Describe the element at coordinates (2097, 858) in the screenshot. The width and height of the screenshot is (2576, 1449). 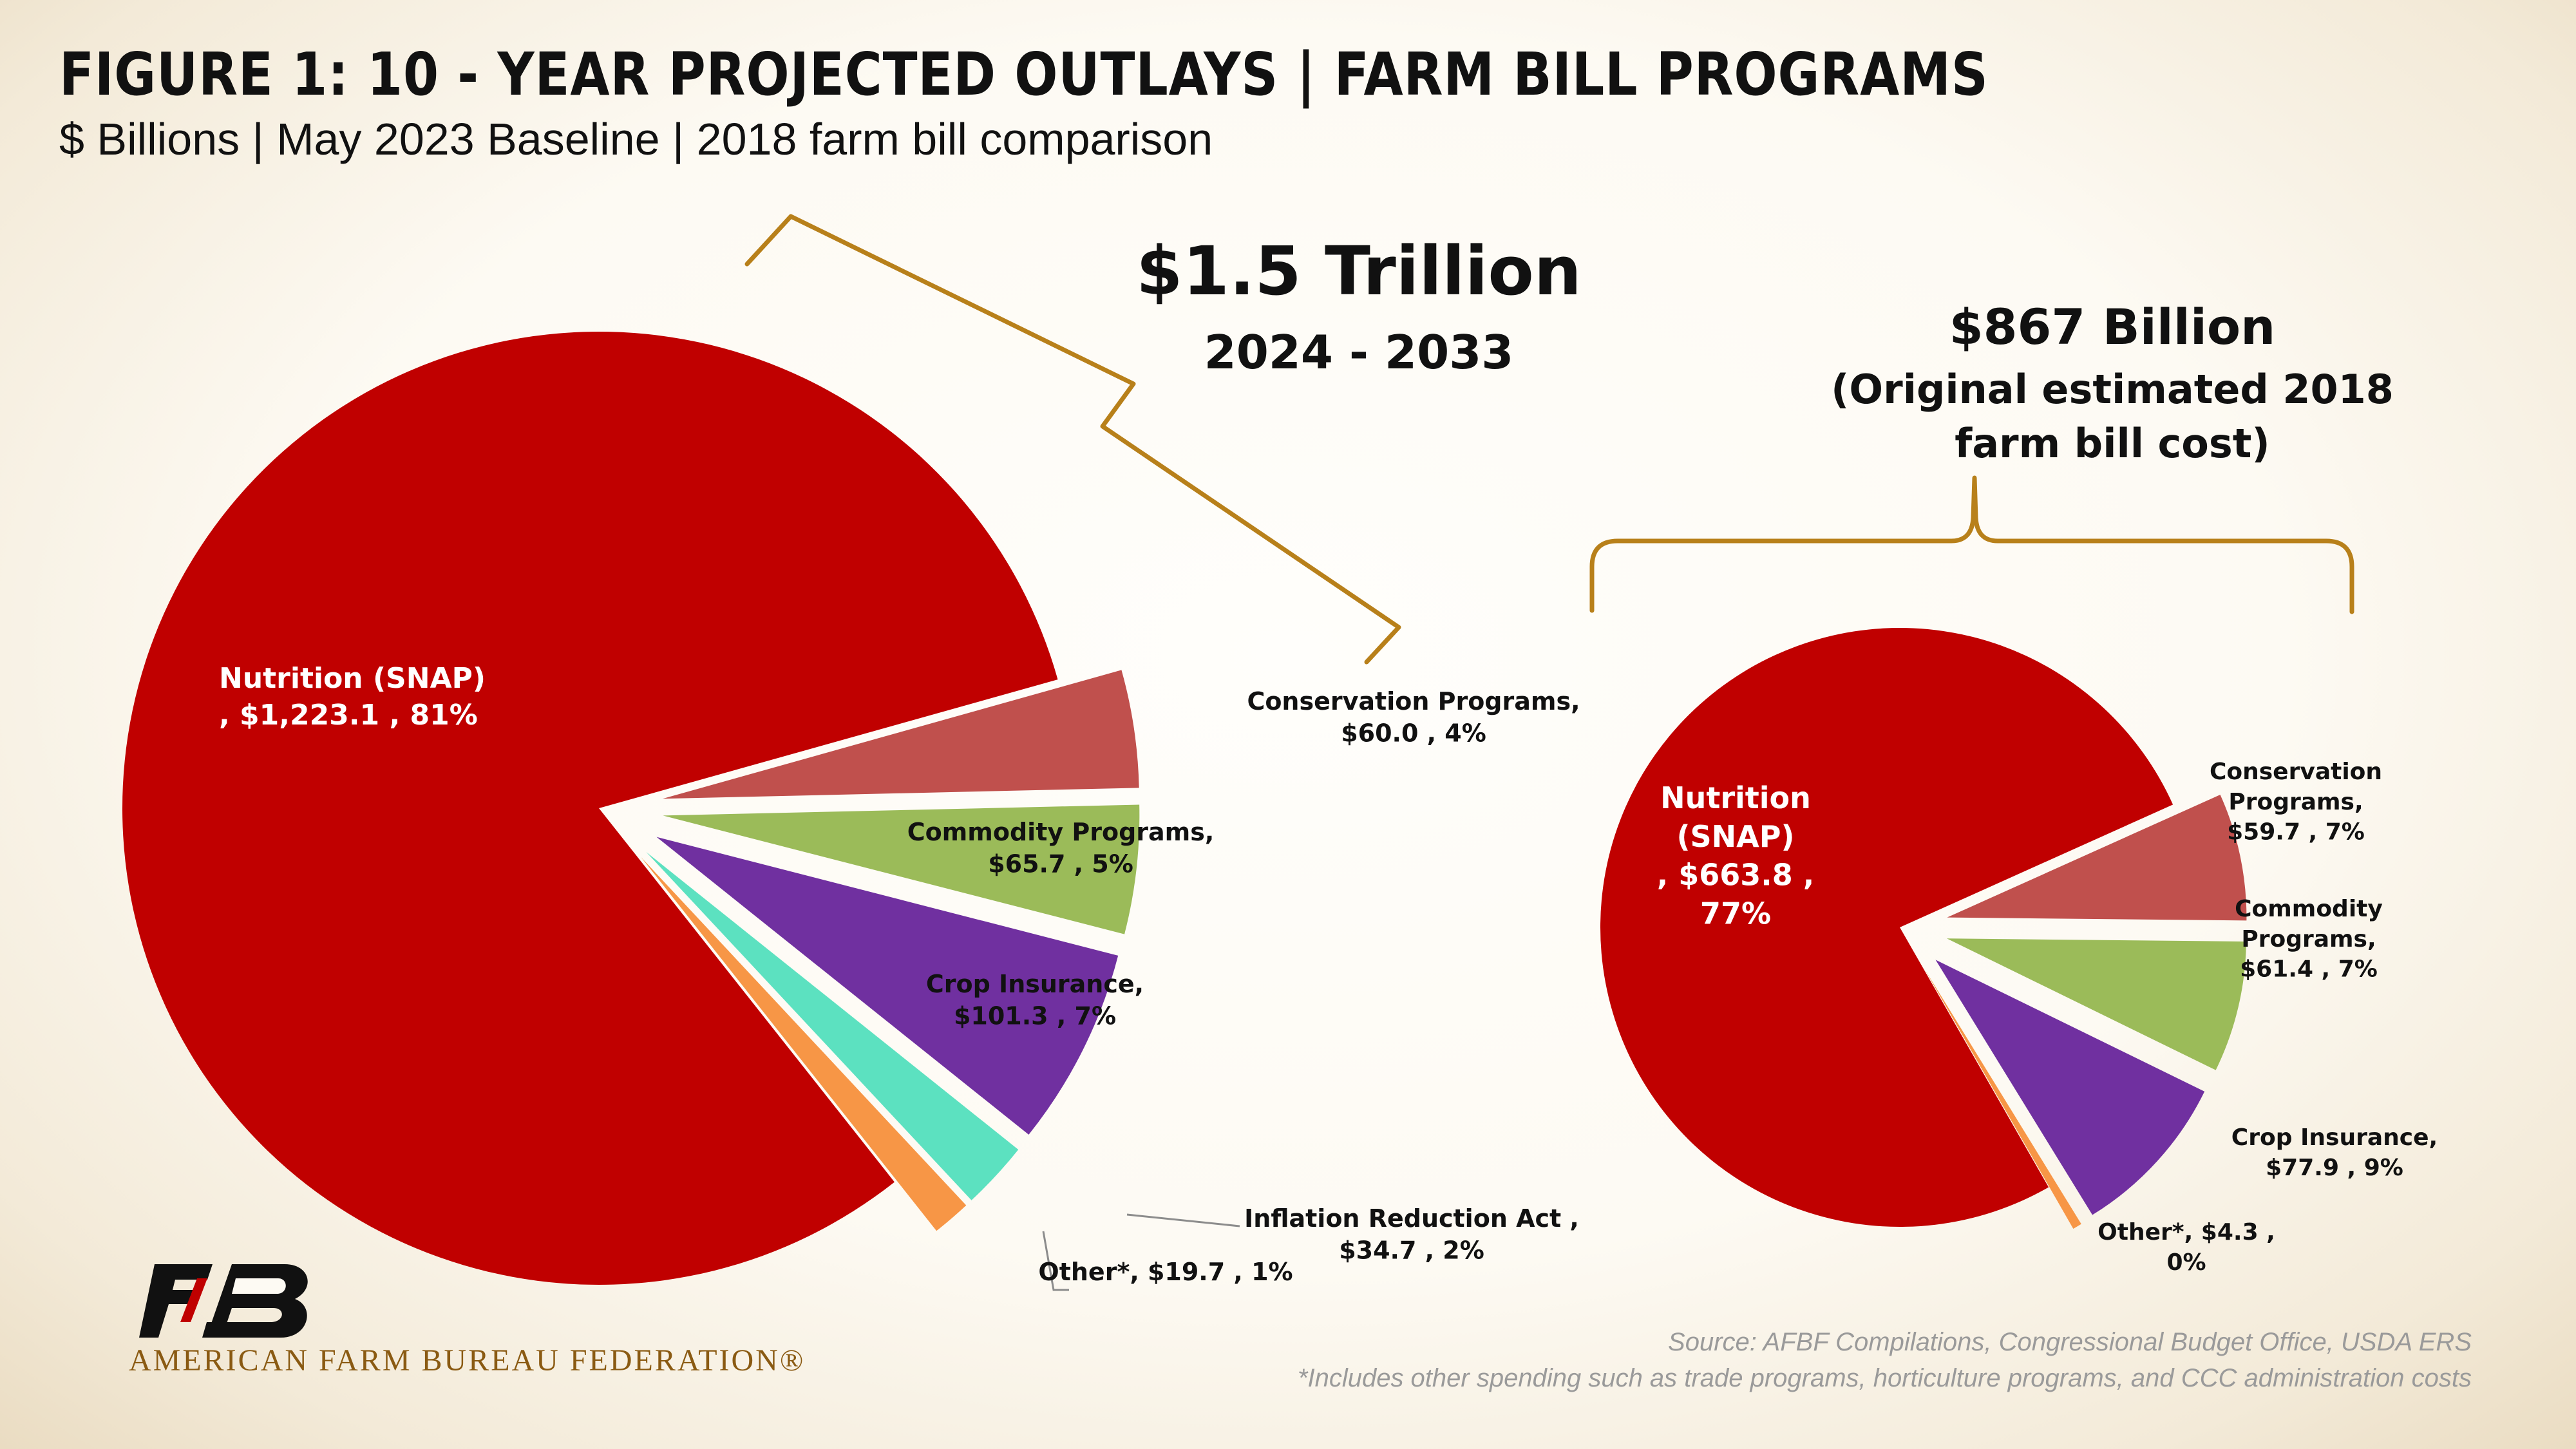
I see `pie2-slice-conservation-programs` at that location.